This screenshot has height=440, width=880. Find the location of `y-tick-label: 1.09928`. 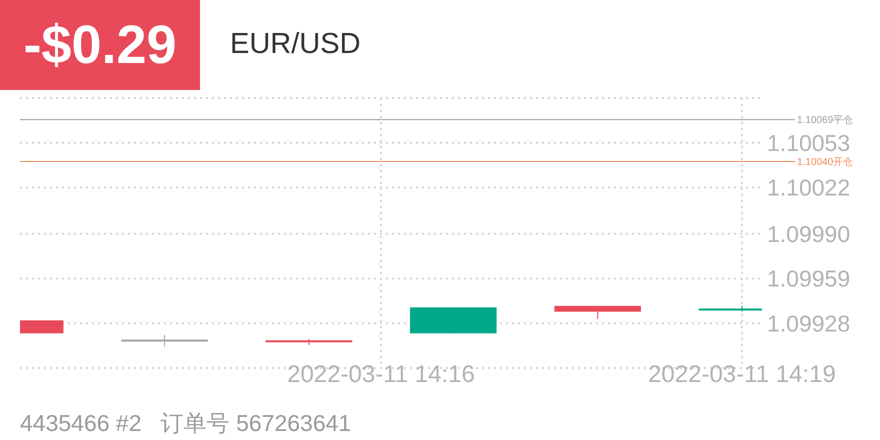

y-tick-label: 1.09928 is located at coordinates (808, 323).